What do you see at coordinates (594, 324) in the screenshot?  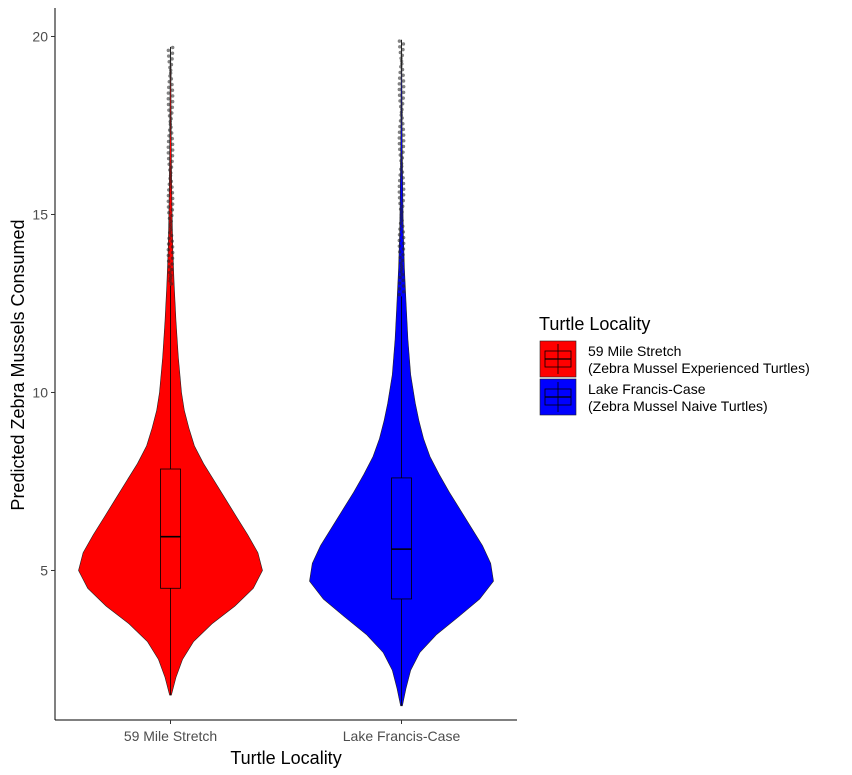 I see `legend-title: Turtle Locality` at bounding box center [594, 324].